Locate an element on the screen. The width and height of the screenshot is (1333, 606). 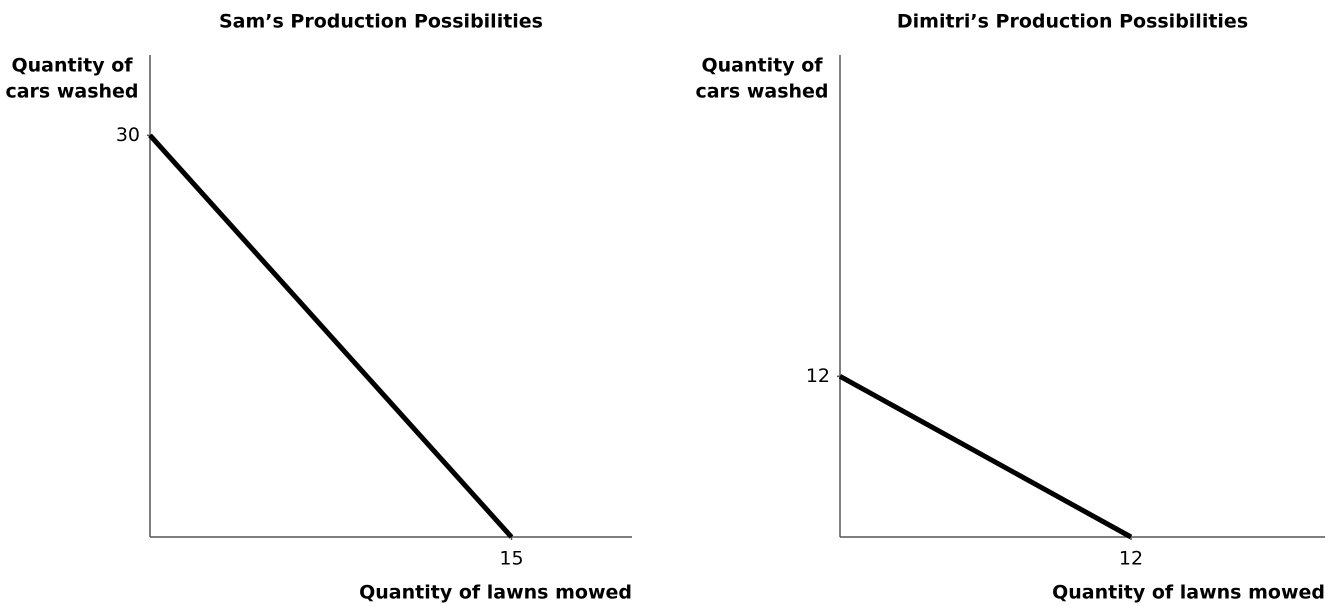
x-tick-label: 15 is located at coordinates (511, 559).